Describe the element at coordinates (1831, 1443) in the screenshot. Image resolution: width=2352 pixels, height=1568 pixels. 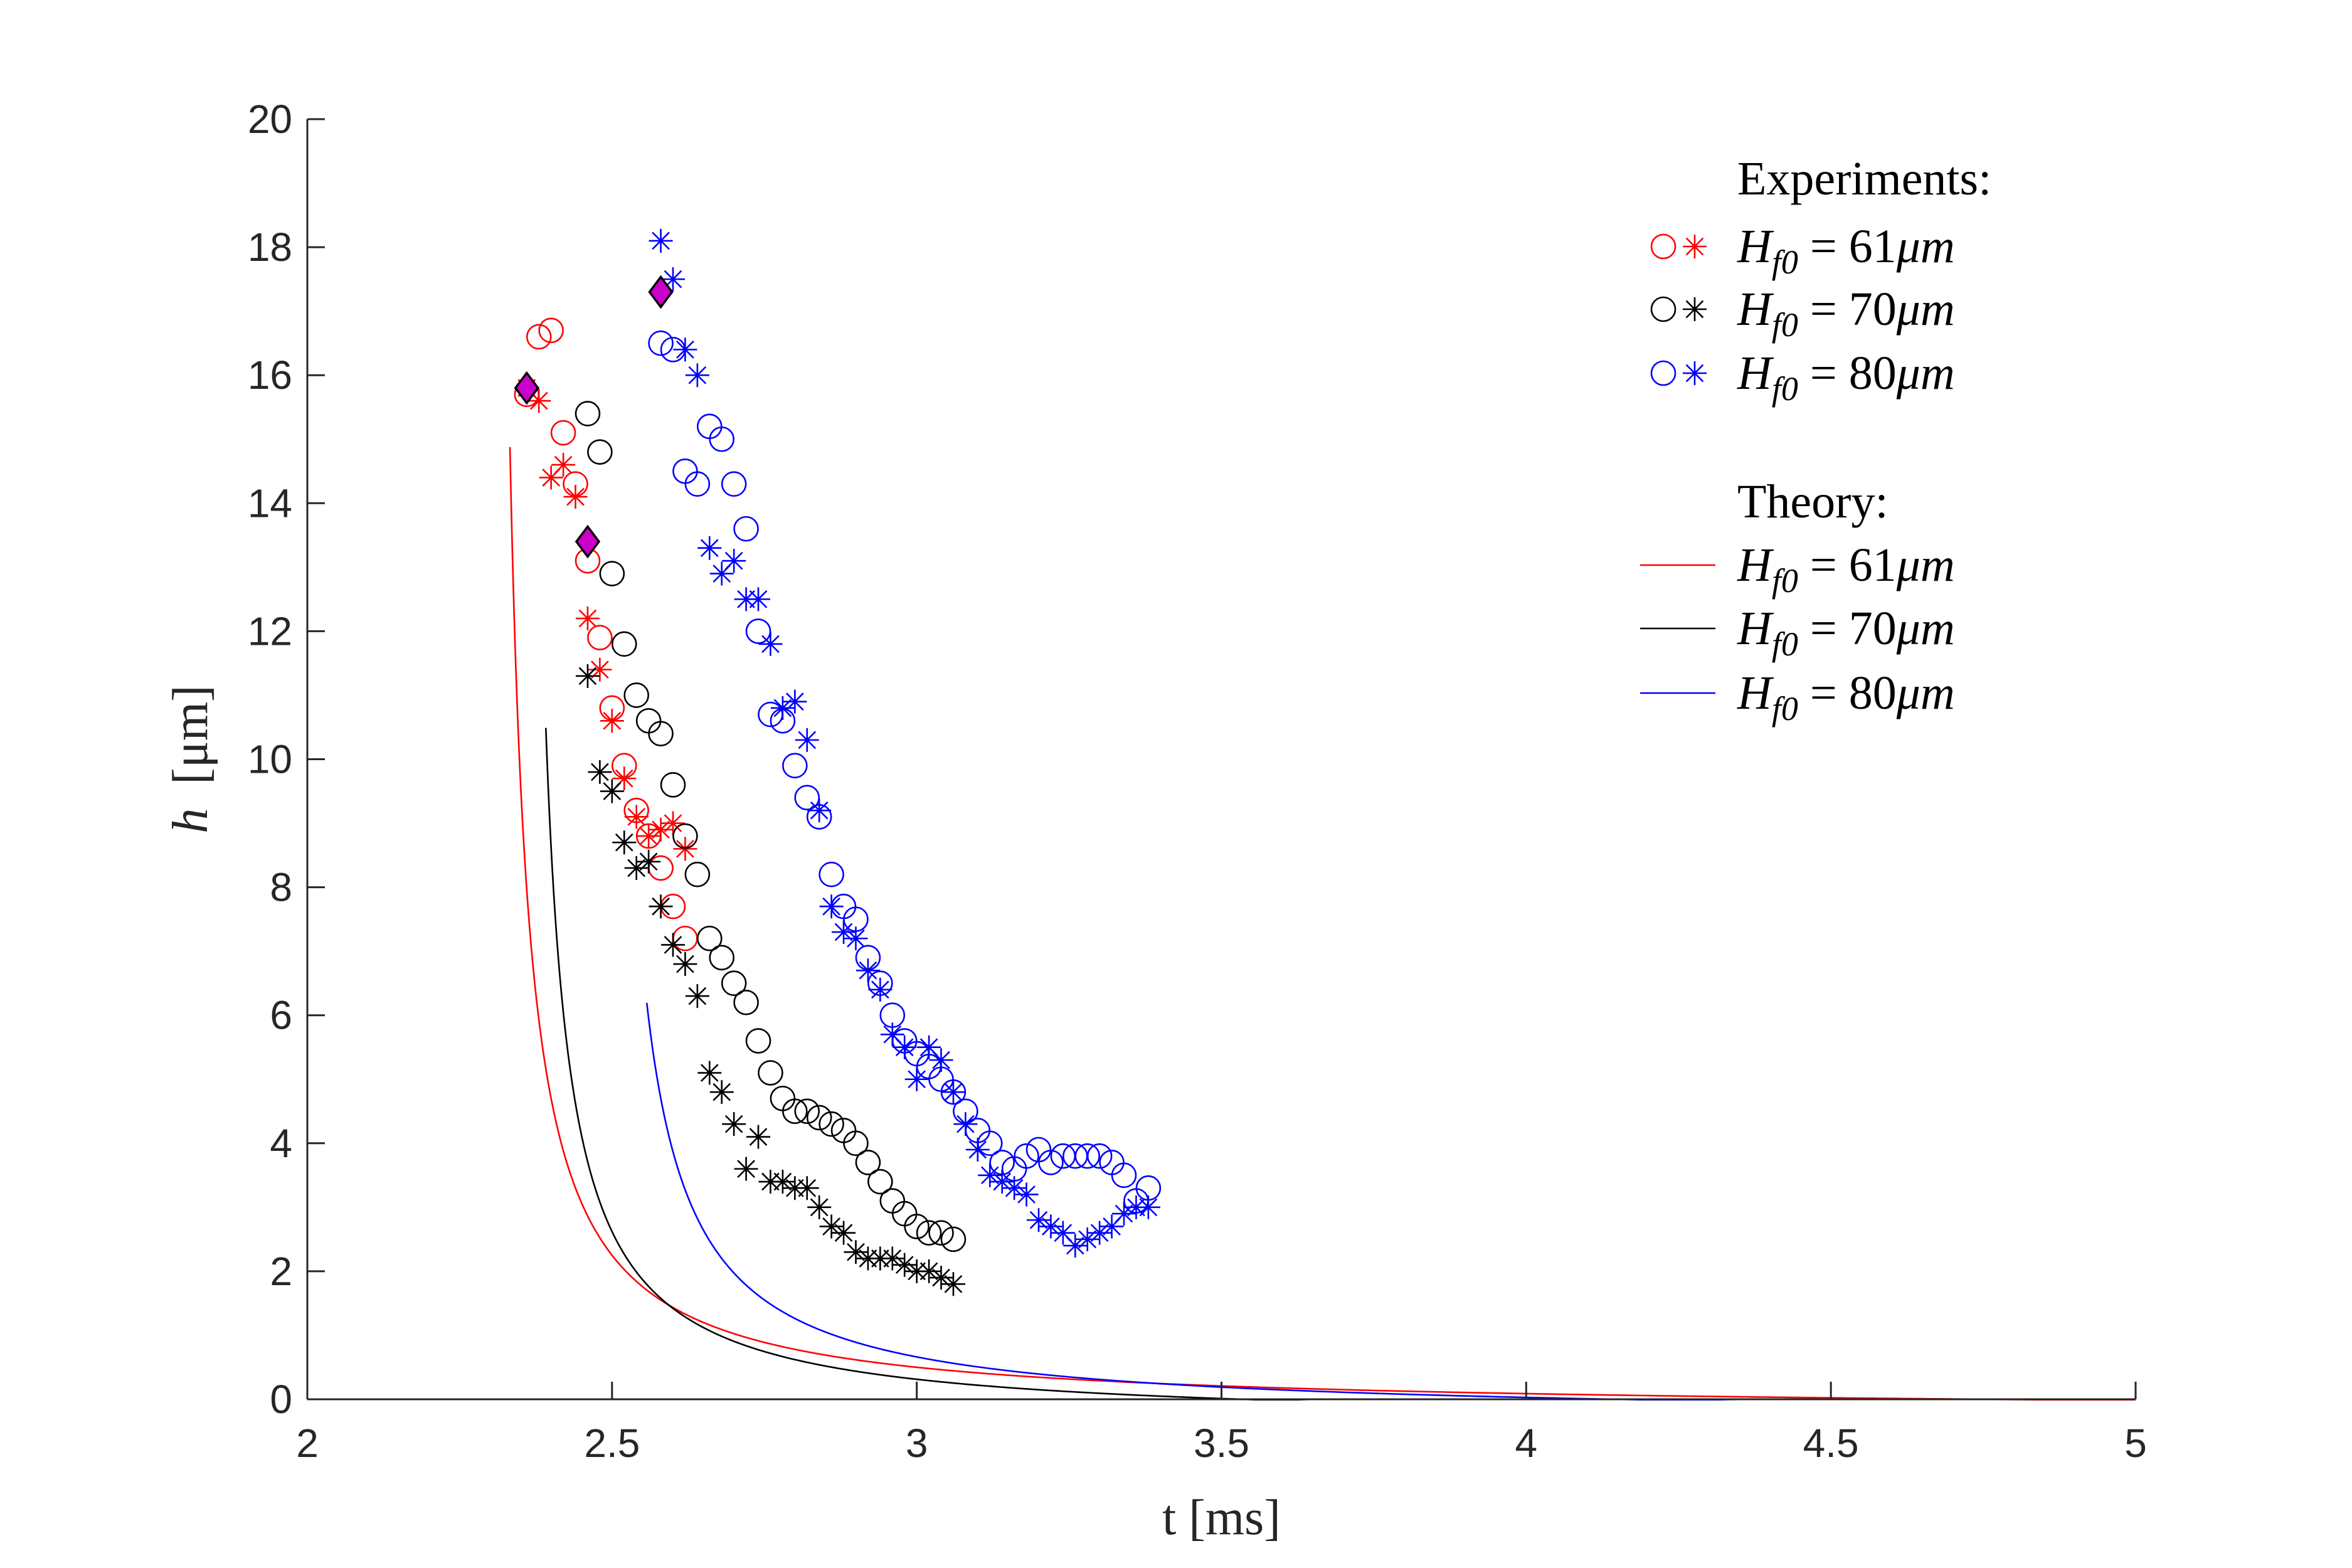
I see `x-tick-label: 4.5` at that location.